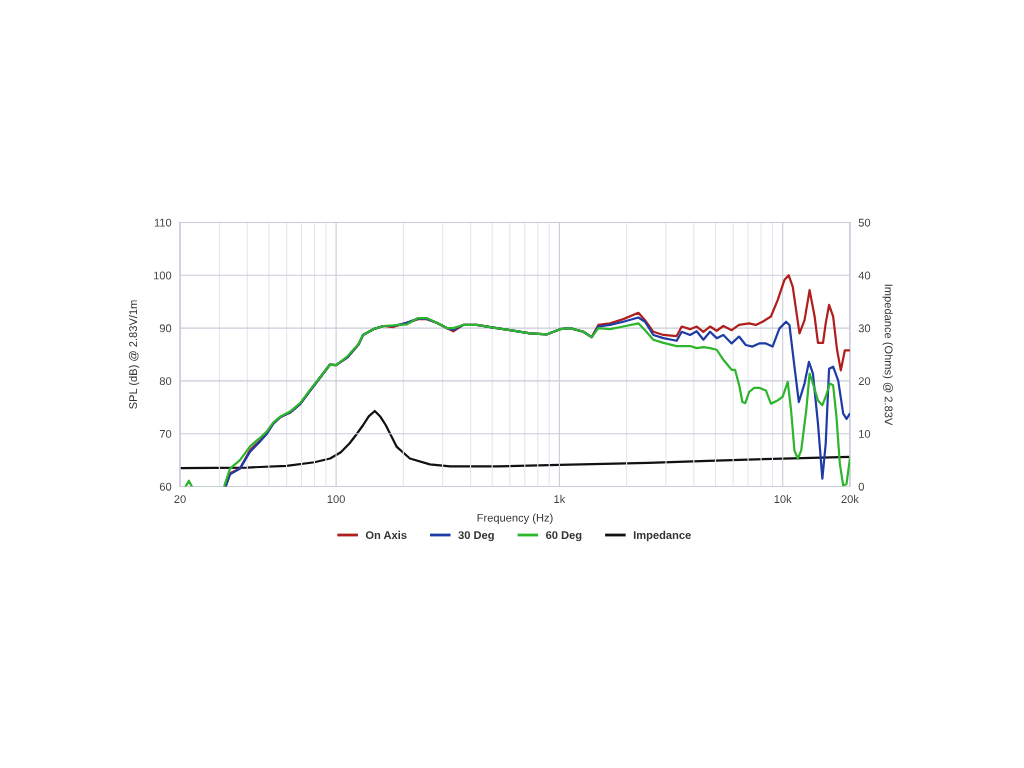  What do you see at coordinates (783, 499) in the screenshot?
I see `x-tick-label: 10k` at bounding box center [783, 499].